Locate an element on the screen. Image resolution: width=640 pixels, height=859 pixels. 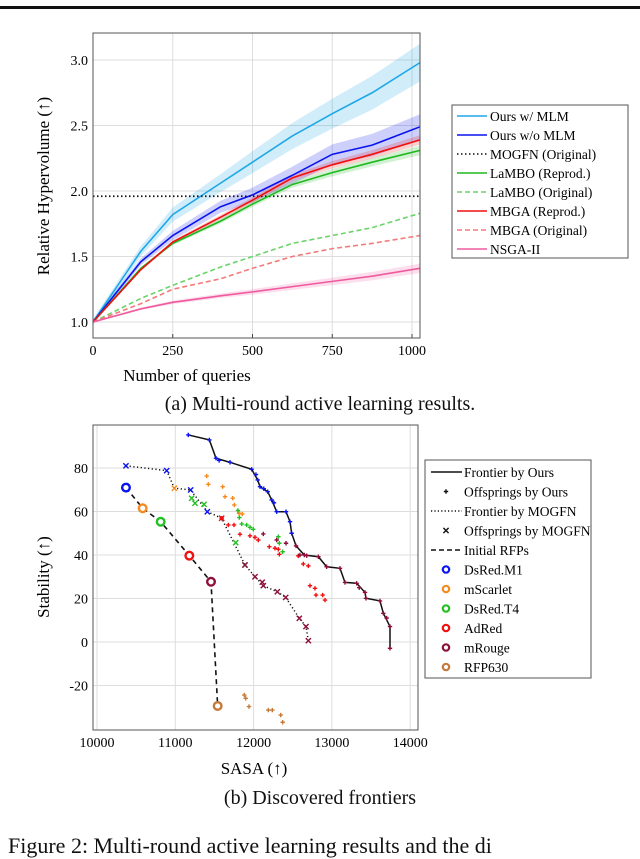
series-line-mbga-original- is located at coordinates (256, 278).